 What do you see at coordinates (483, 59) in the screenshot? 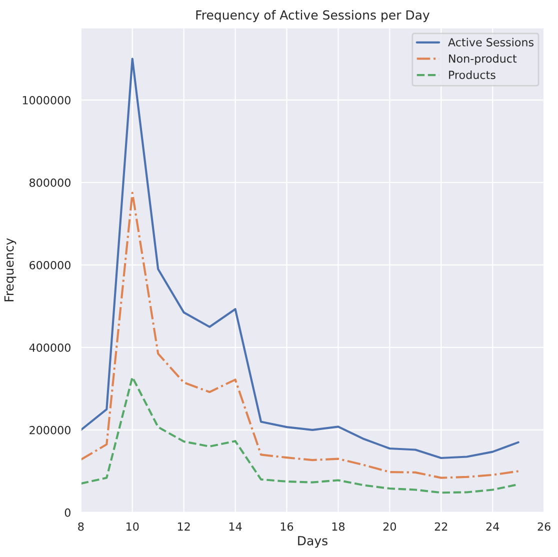
I see `legend-label: Non-product` at bounding box center [483, 59].